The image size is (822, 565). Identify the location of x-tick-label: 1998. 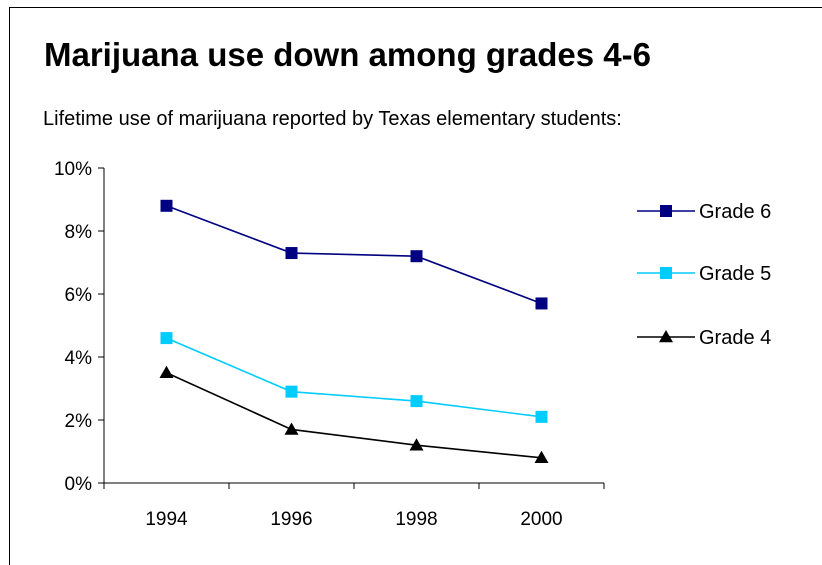
(416, 519).